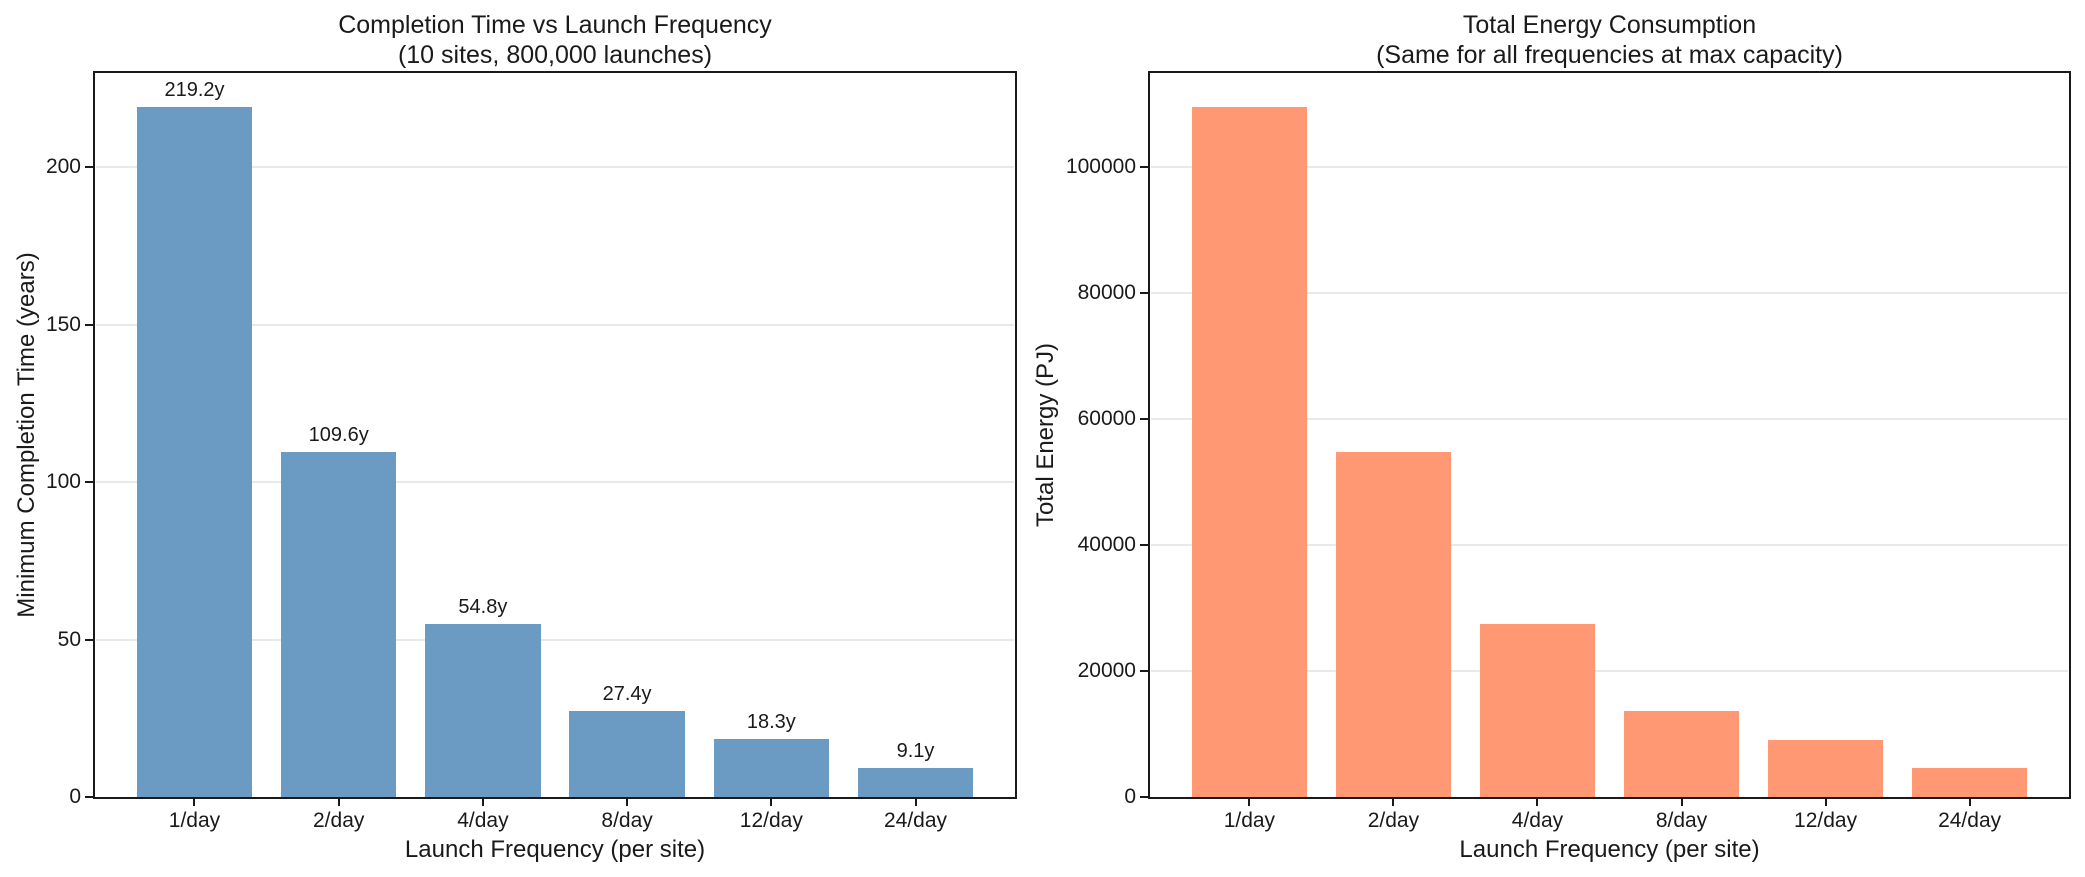 Image resolution: width=2085 pixels, height=877 pixels. What do you see at coordinates (63, 482) in the screenshot?
I see `ytick-label: 100` at bounding box center [63, 482].